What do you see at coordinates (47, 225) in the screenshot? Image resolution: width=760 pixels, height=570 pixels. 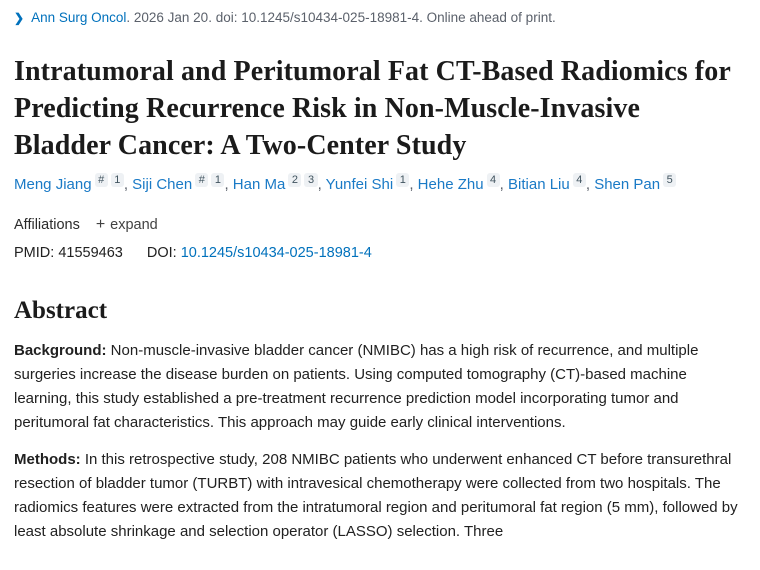 I see `affiliations-label: Affiliations` at bounding box center [47, 225].